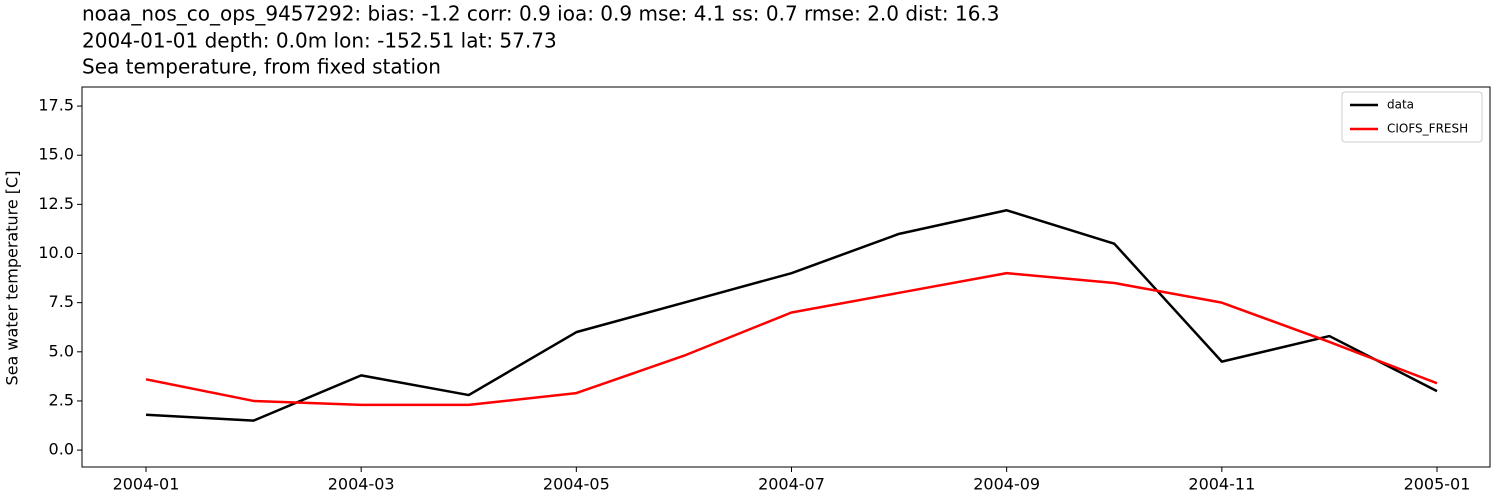  I want to click on legend-label: CIOFS_FRESH, so click(1427, 129).